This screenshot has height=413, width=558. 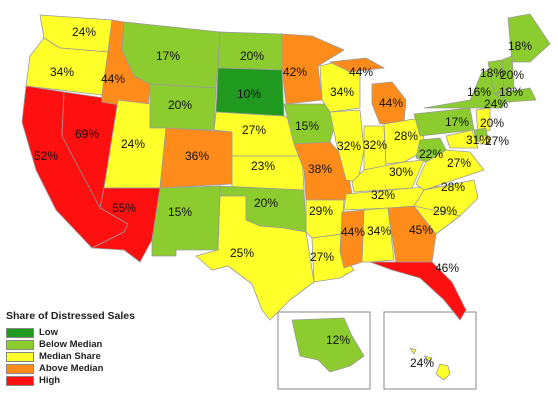 I want to click on legend-item-high: High, so click(x=96, y=380).